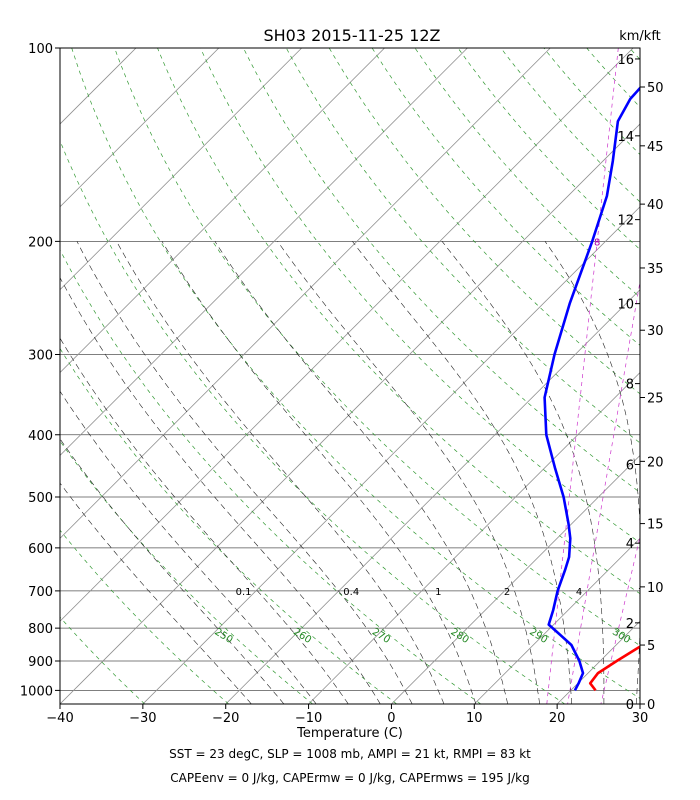  I want to click on kft-tick-label: 25, so click(655, 399).